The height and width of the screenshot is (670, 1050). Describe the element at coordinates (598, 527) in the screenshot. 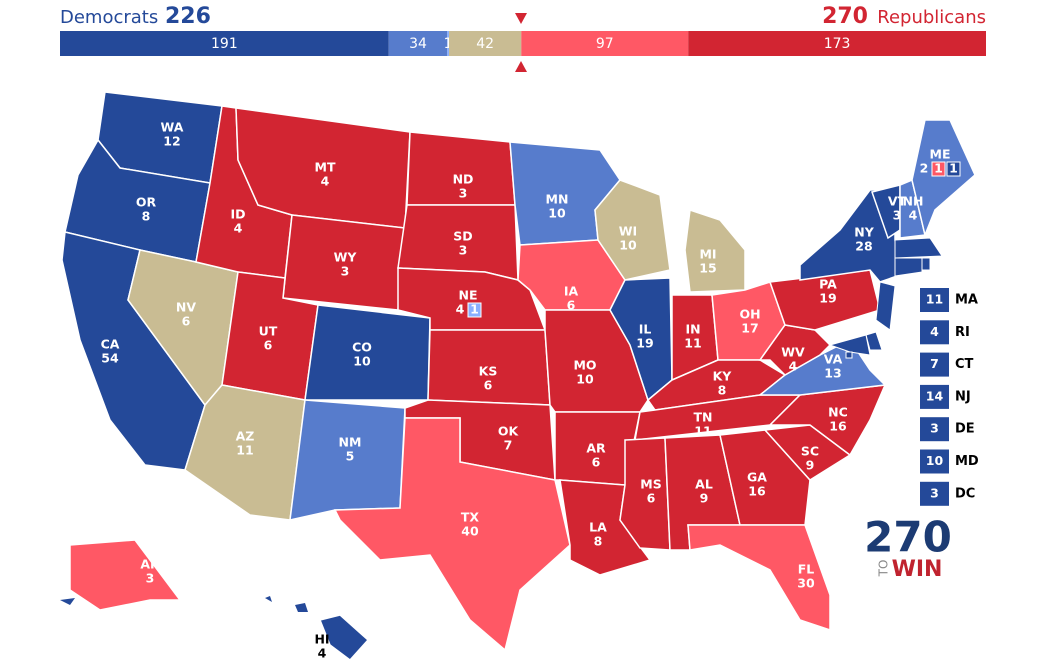

I see `state-abbr: LA` at that location.